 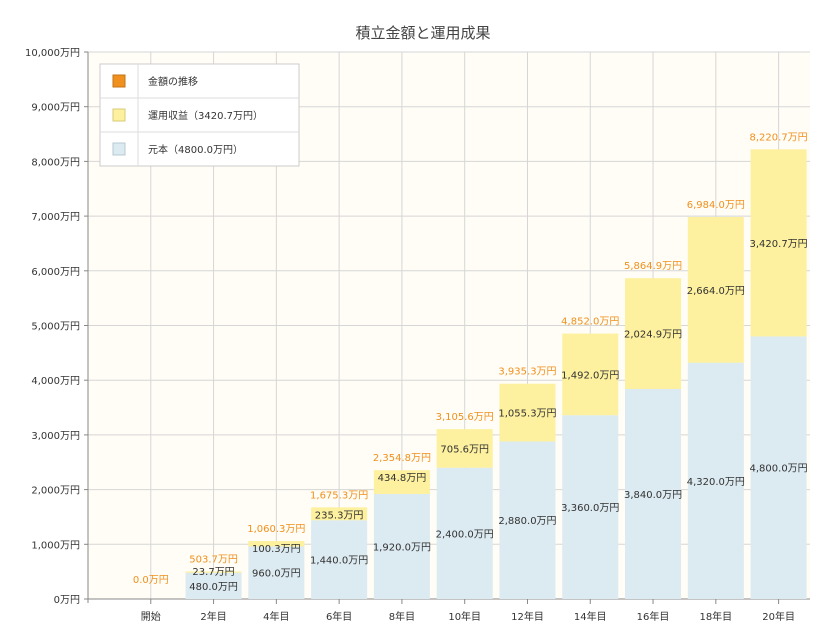 I want to click on returns-value-label: 1,055.3万円, so click(x=527, y=414).